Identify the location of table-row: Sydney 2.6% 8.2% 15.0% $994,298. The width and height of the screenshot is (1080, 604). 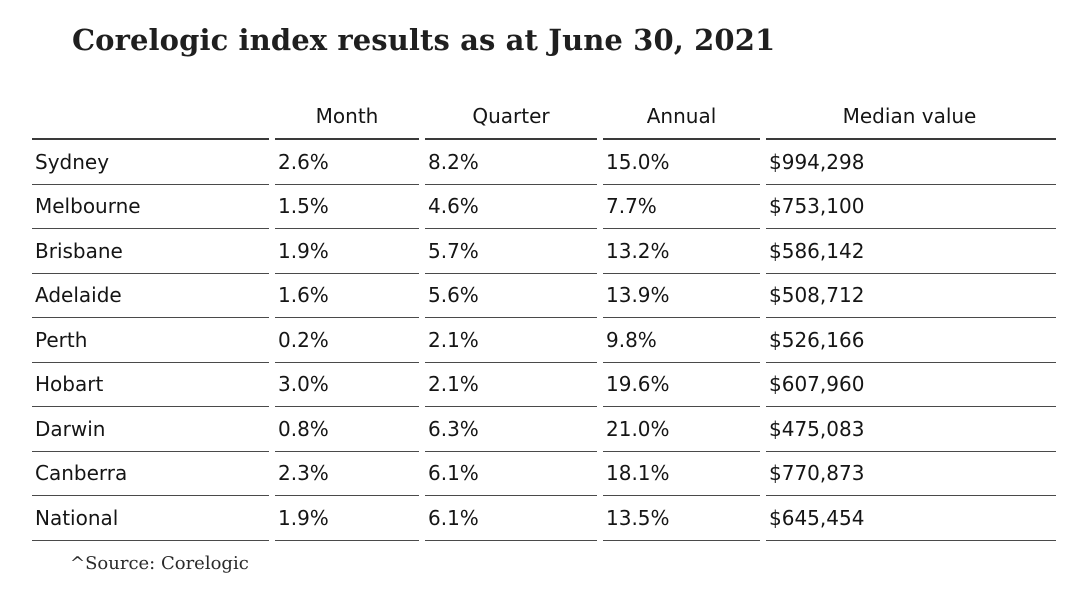
(544, 162).